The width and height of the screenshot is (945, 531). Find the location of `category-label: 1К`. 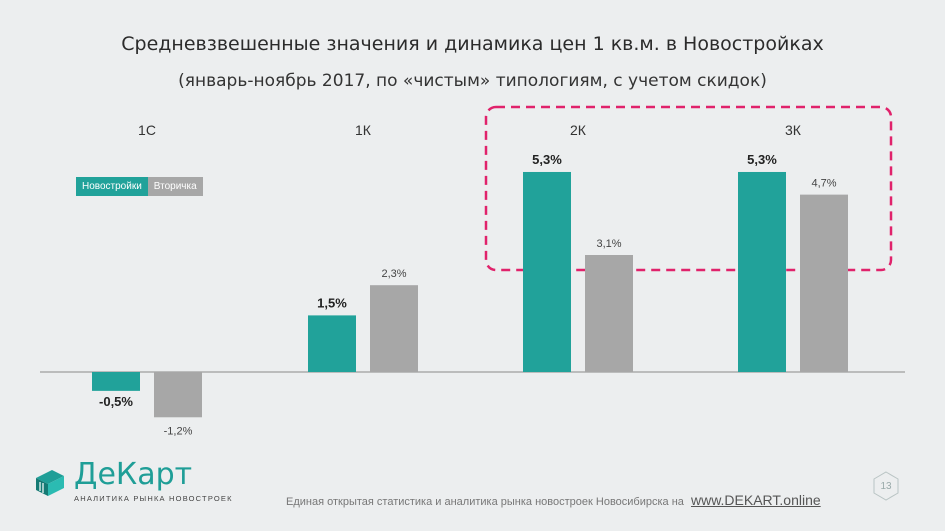

category-label: 1К is located at coordinates (363, 130).